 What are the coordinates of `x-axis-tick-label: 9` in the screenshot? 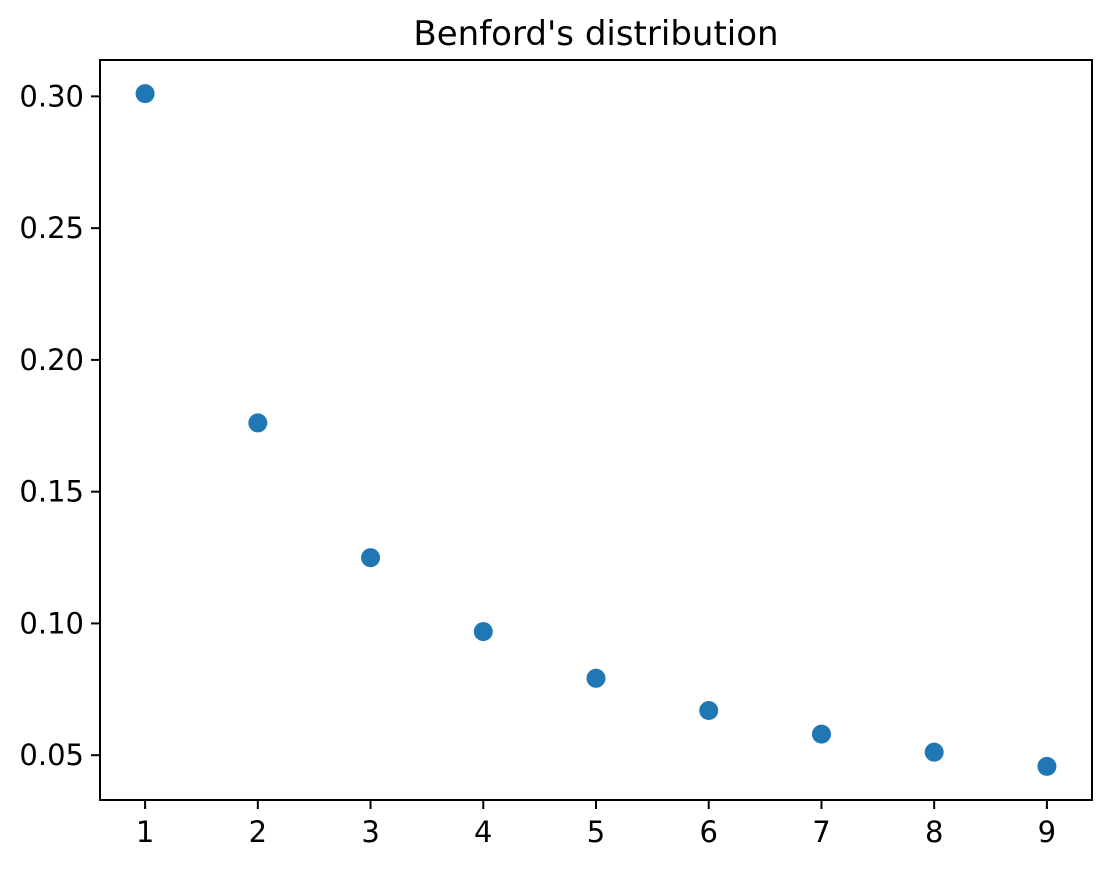 It's located at (1047, 832).